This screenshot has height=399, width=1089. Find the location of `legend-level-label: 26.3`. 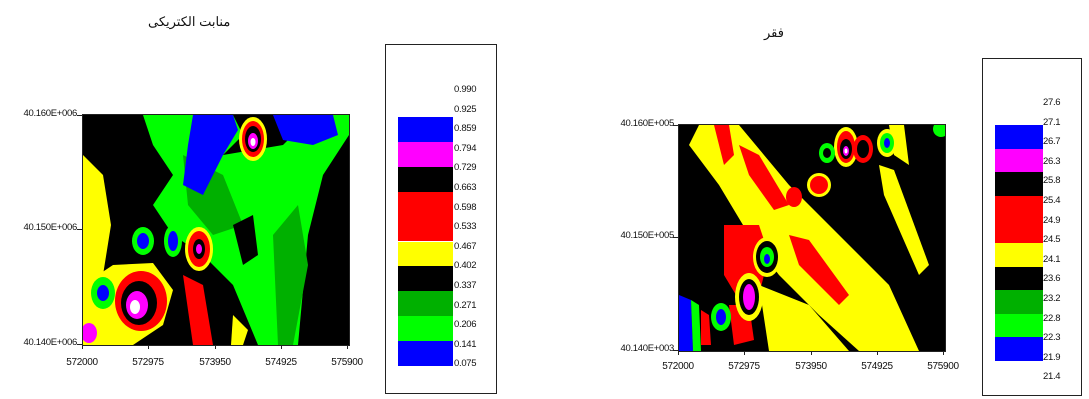

legend-level-label: 26.3 is located at coordinates (1052, 161).